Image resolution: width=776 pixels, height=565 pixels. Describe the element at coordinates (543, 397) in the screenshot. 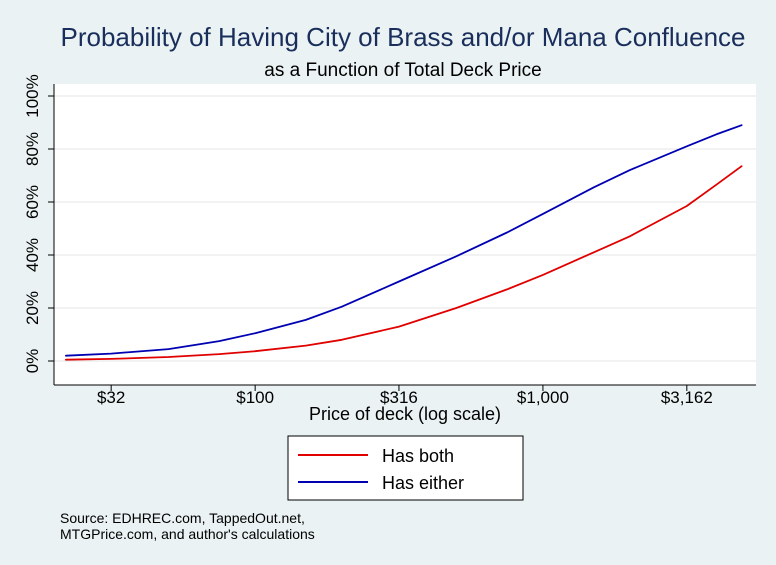

I see `x-tick-label: $1,000` at that location.